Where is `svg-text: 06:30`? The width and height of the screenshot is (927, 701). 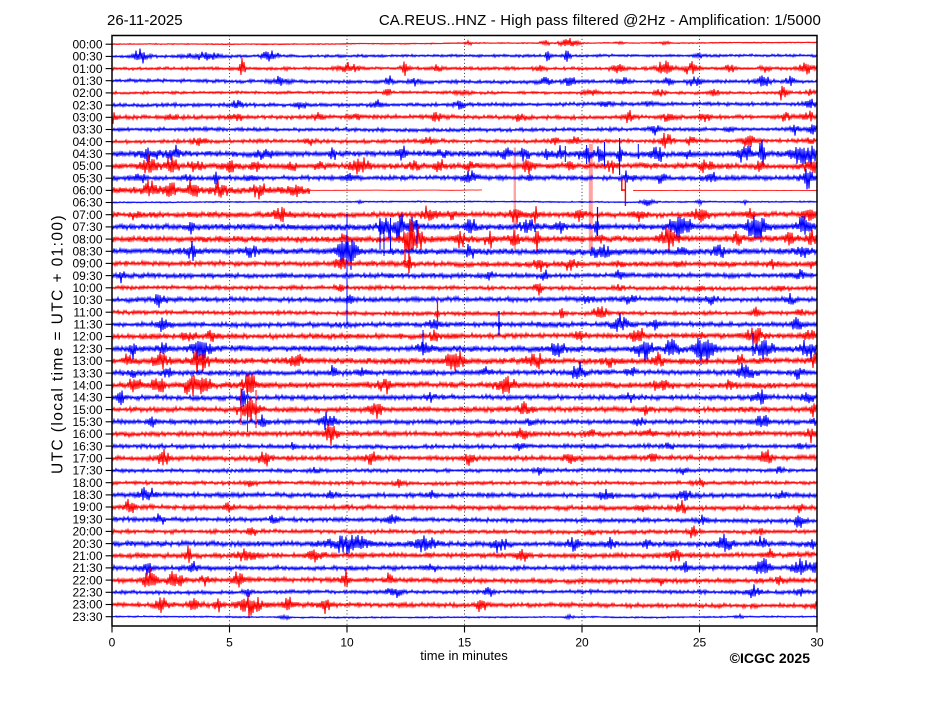 svg-text: 06:30 is located at coordinates (87, 203).